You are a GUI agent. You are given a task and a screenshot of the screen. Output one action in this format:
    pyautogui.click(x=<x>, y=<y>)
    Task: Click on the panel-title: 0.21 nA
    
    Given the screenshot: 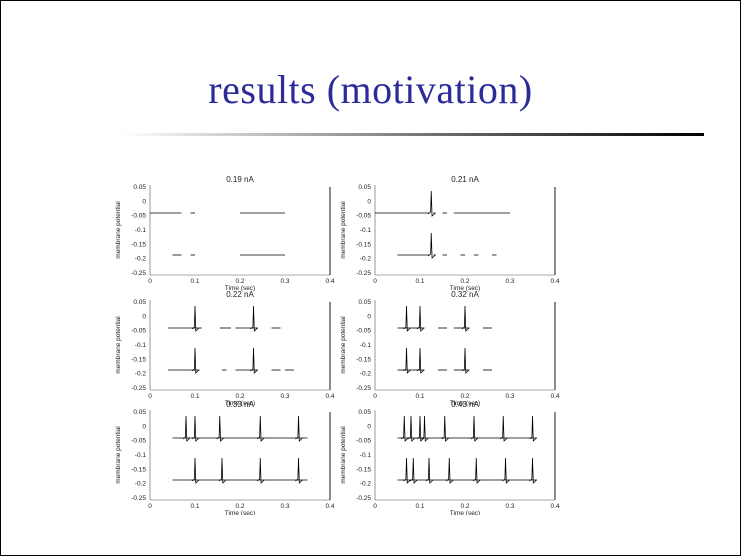 What is the action you would take?
    pyautogui.click(x=465, y=179)
    